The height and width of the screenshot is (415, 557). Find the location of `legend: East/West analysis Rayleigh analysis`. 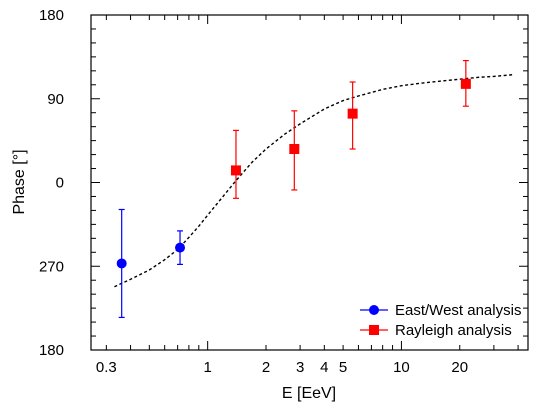

legend: East/West analysis Rayleigh analysis is located at coordinates (440, 320).